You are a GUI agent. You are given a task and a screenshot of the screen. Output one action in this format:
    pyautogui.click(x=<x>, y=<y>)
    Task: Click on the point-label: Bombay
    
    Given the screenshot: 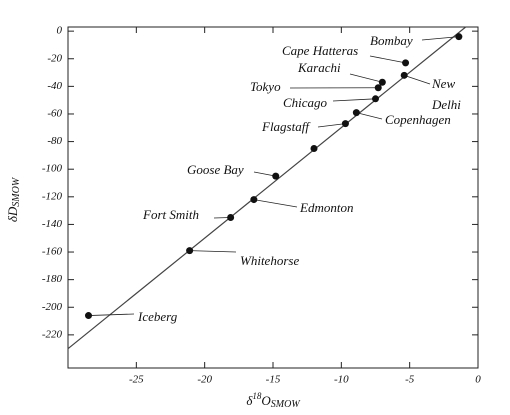 What is the action you would take?
    pyautogui.click(x=391, y=40)
    